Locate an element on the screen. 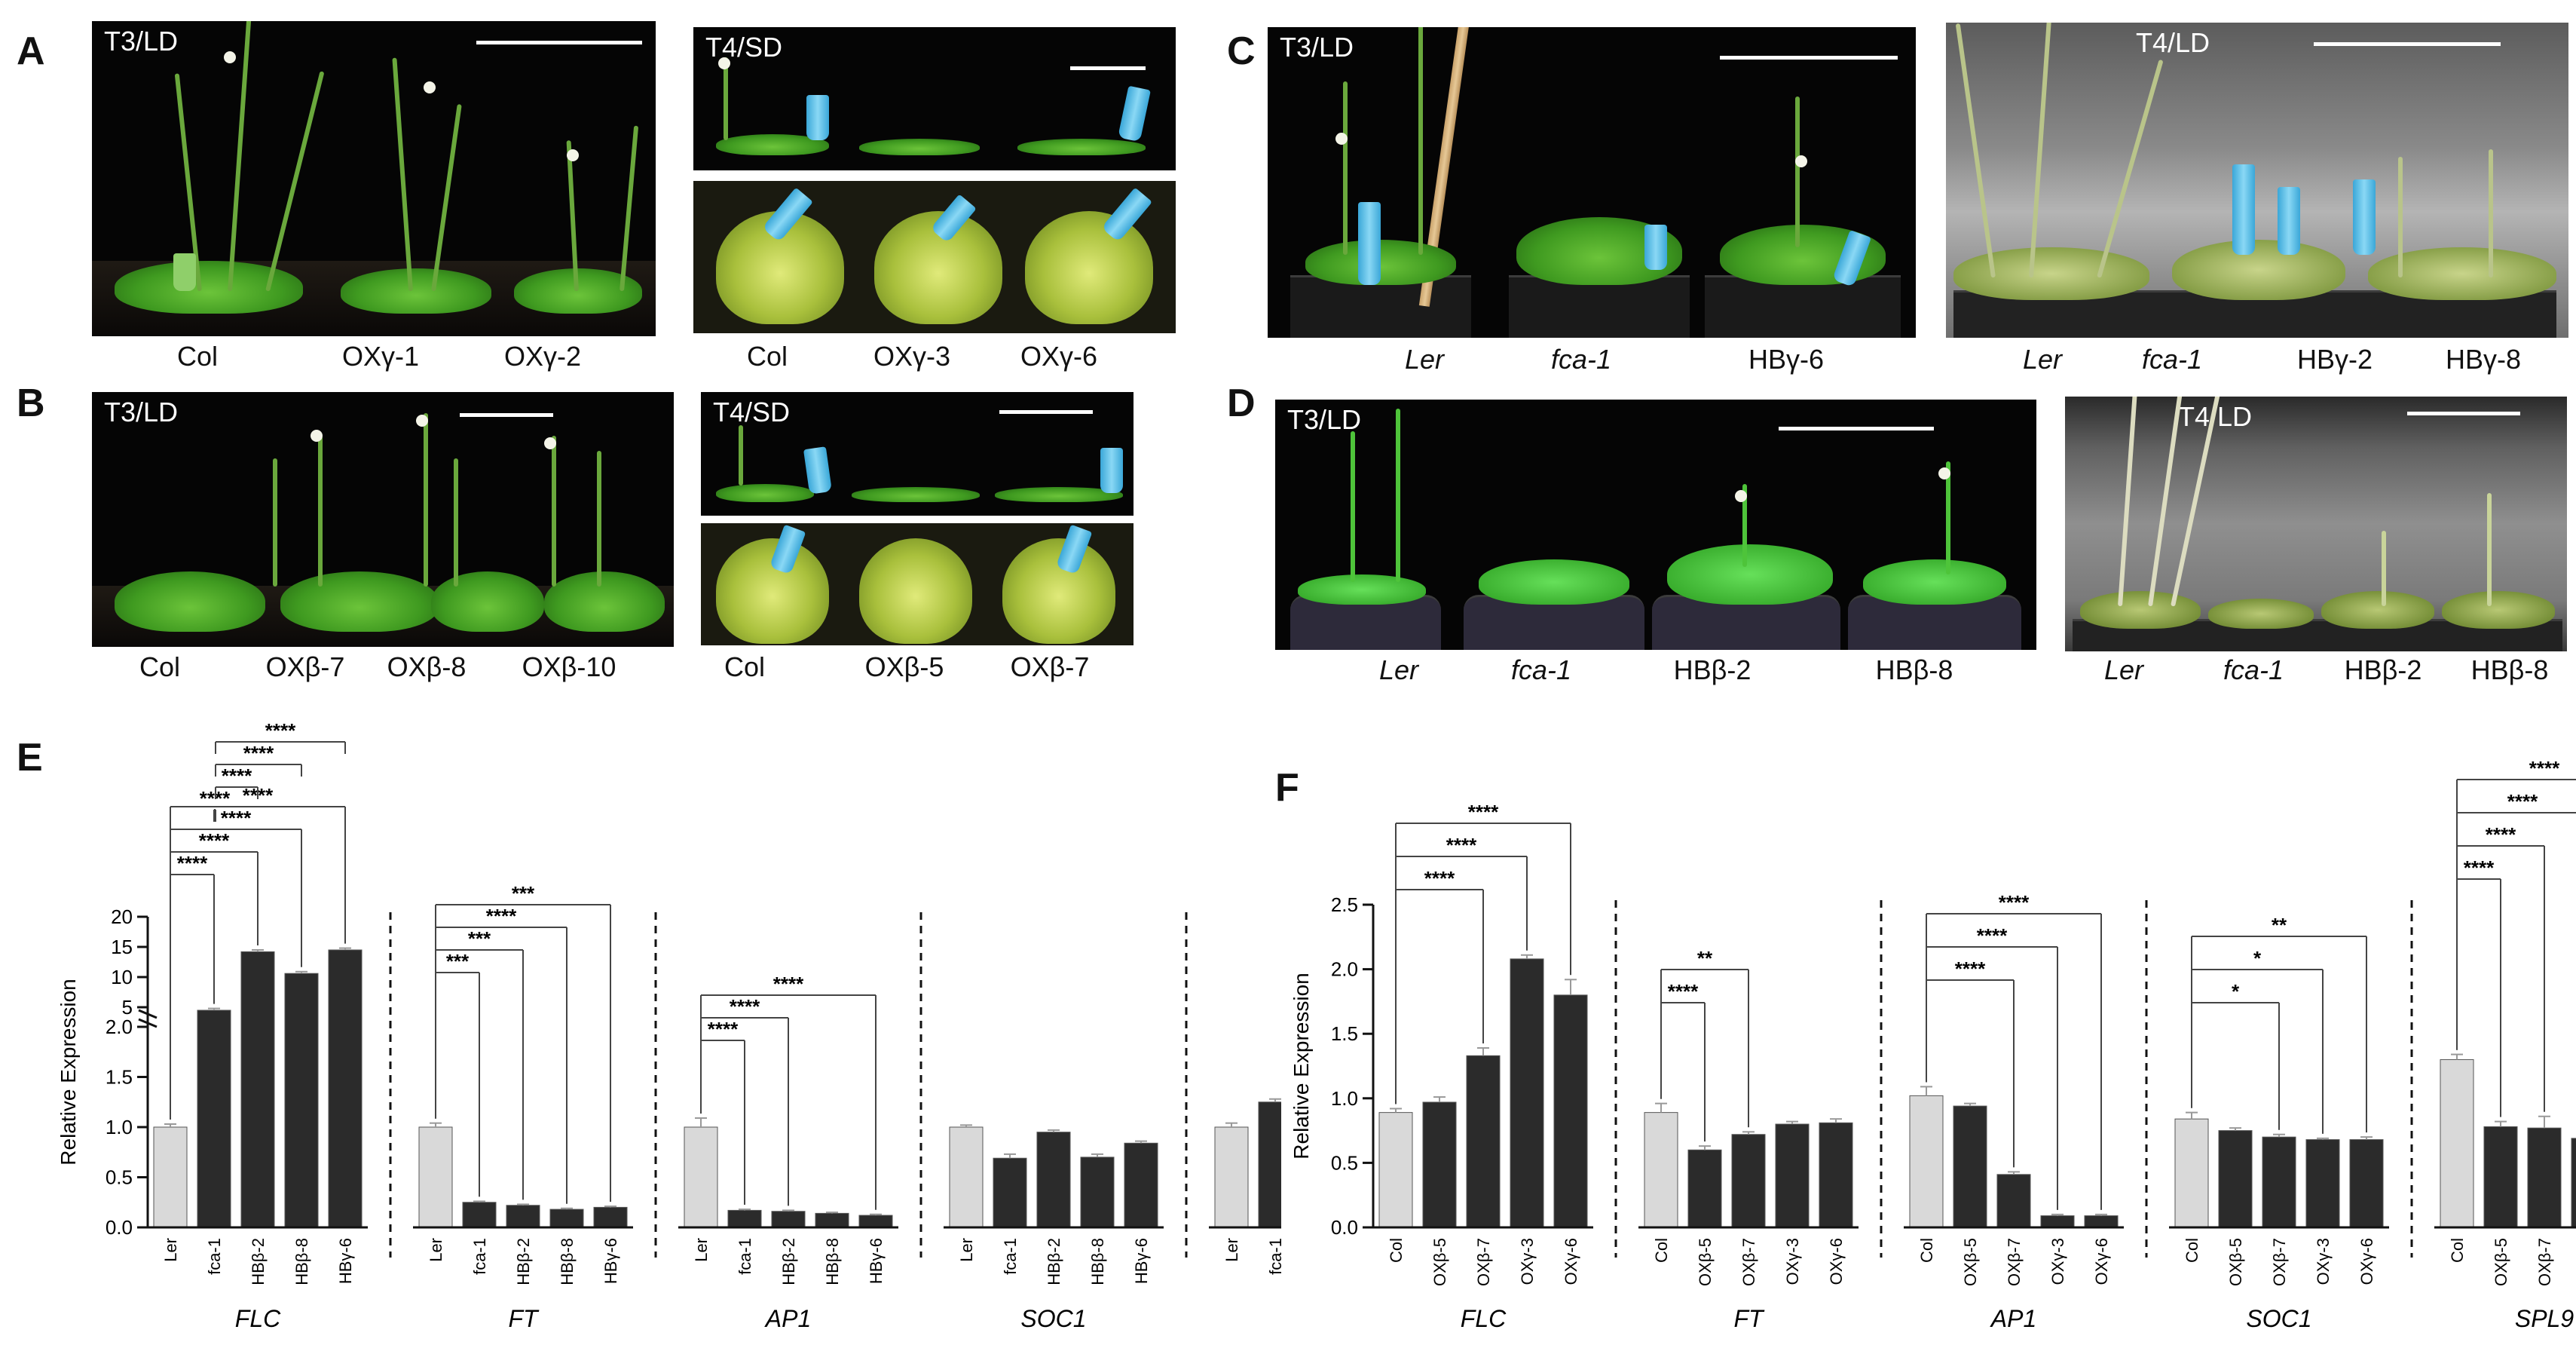 Image resolution: width=2576 pixels, height=1348 pixels. genotype-label: Col is located at coordinates (767, 356).